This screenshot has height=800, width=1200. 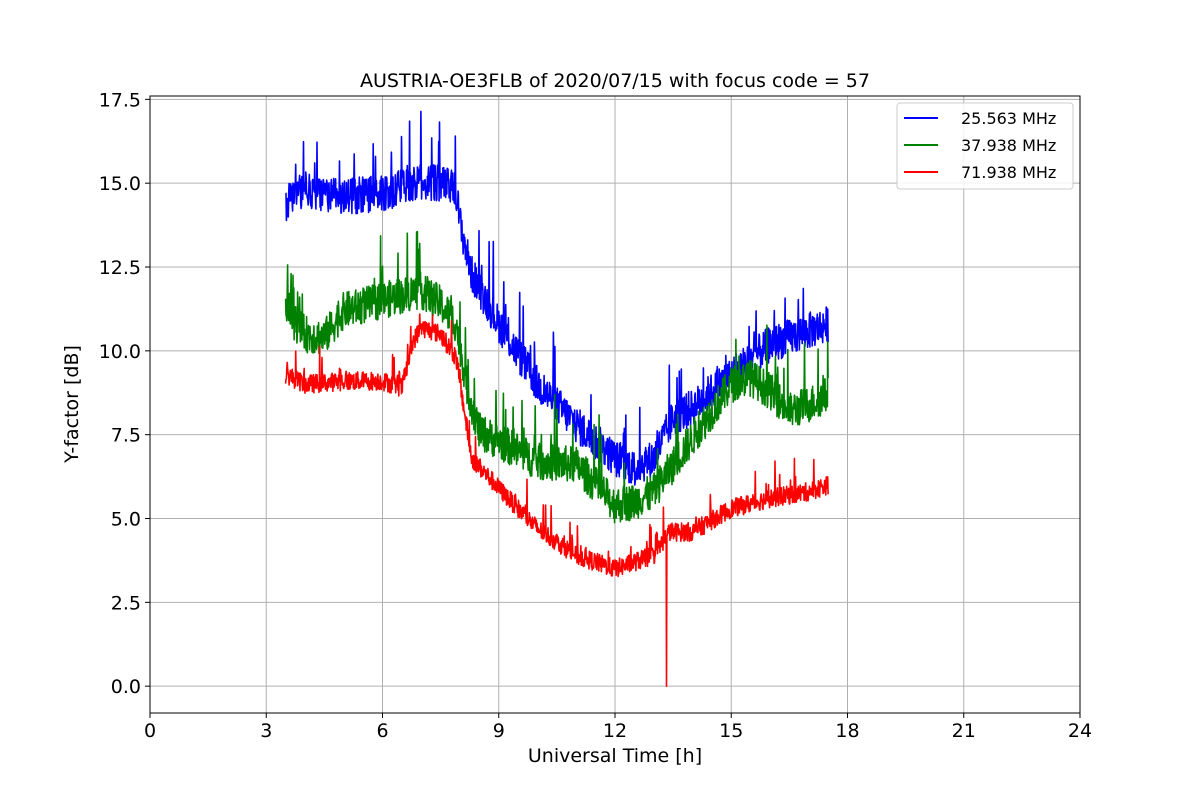 I want to click on x-tick-label: 3, so click(x=266, y=731).